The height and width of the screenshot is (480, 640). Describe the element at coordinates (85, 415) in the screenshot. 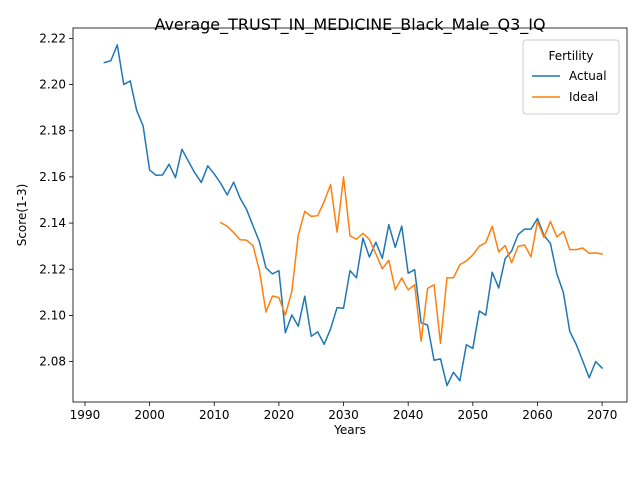

I see `x-tick-label: 1990` at that location.